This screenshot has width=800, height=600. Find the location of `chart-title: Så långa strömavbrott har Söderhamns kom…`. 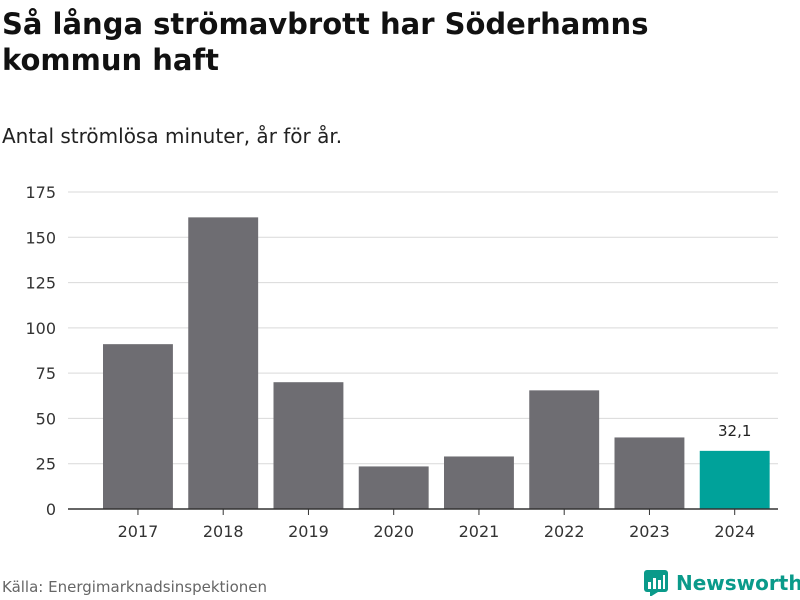

chart-title: Så långa strömavbrott har Söderhamns kom… is located at coordinates (325, 42).